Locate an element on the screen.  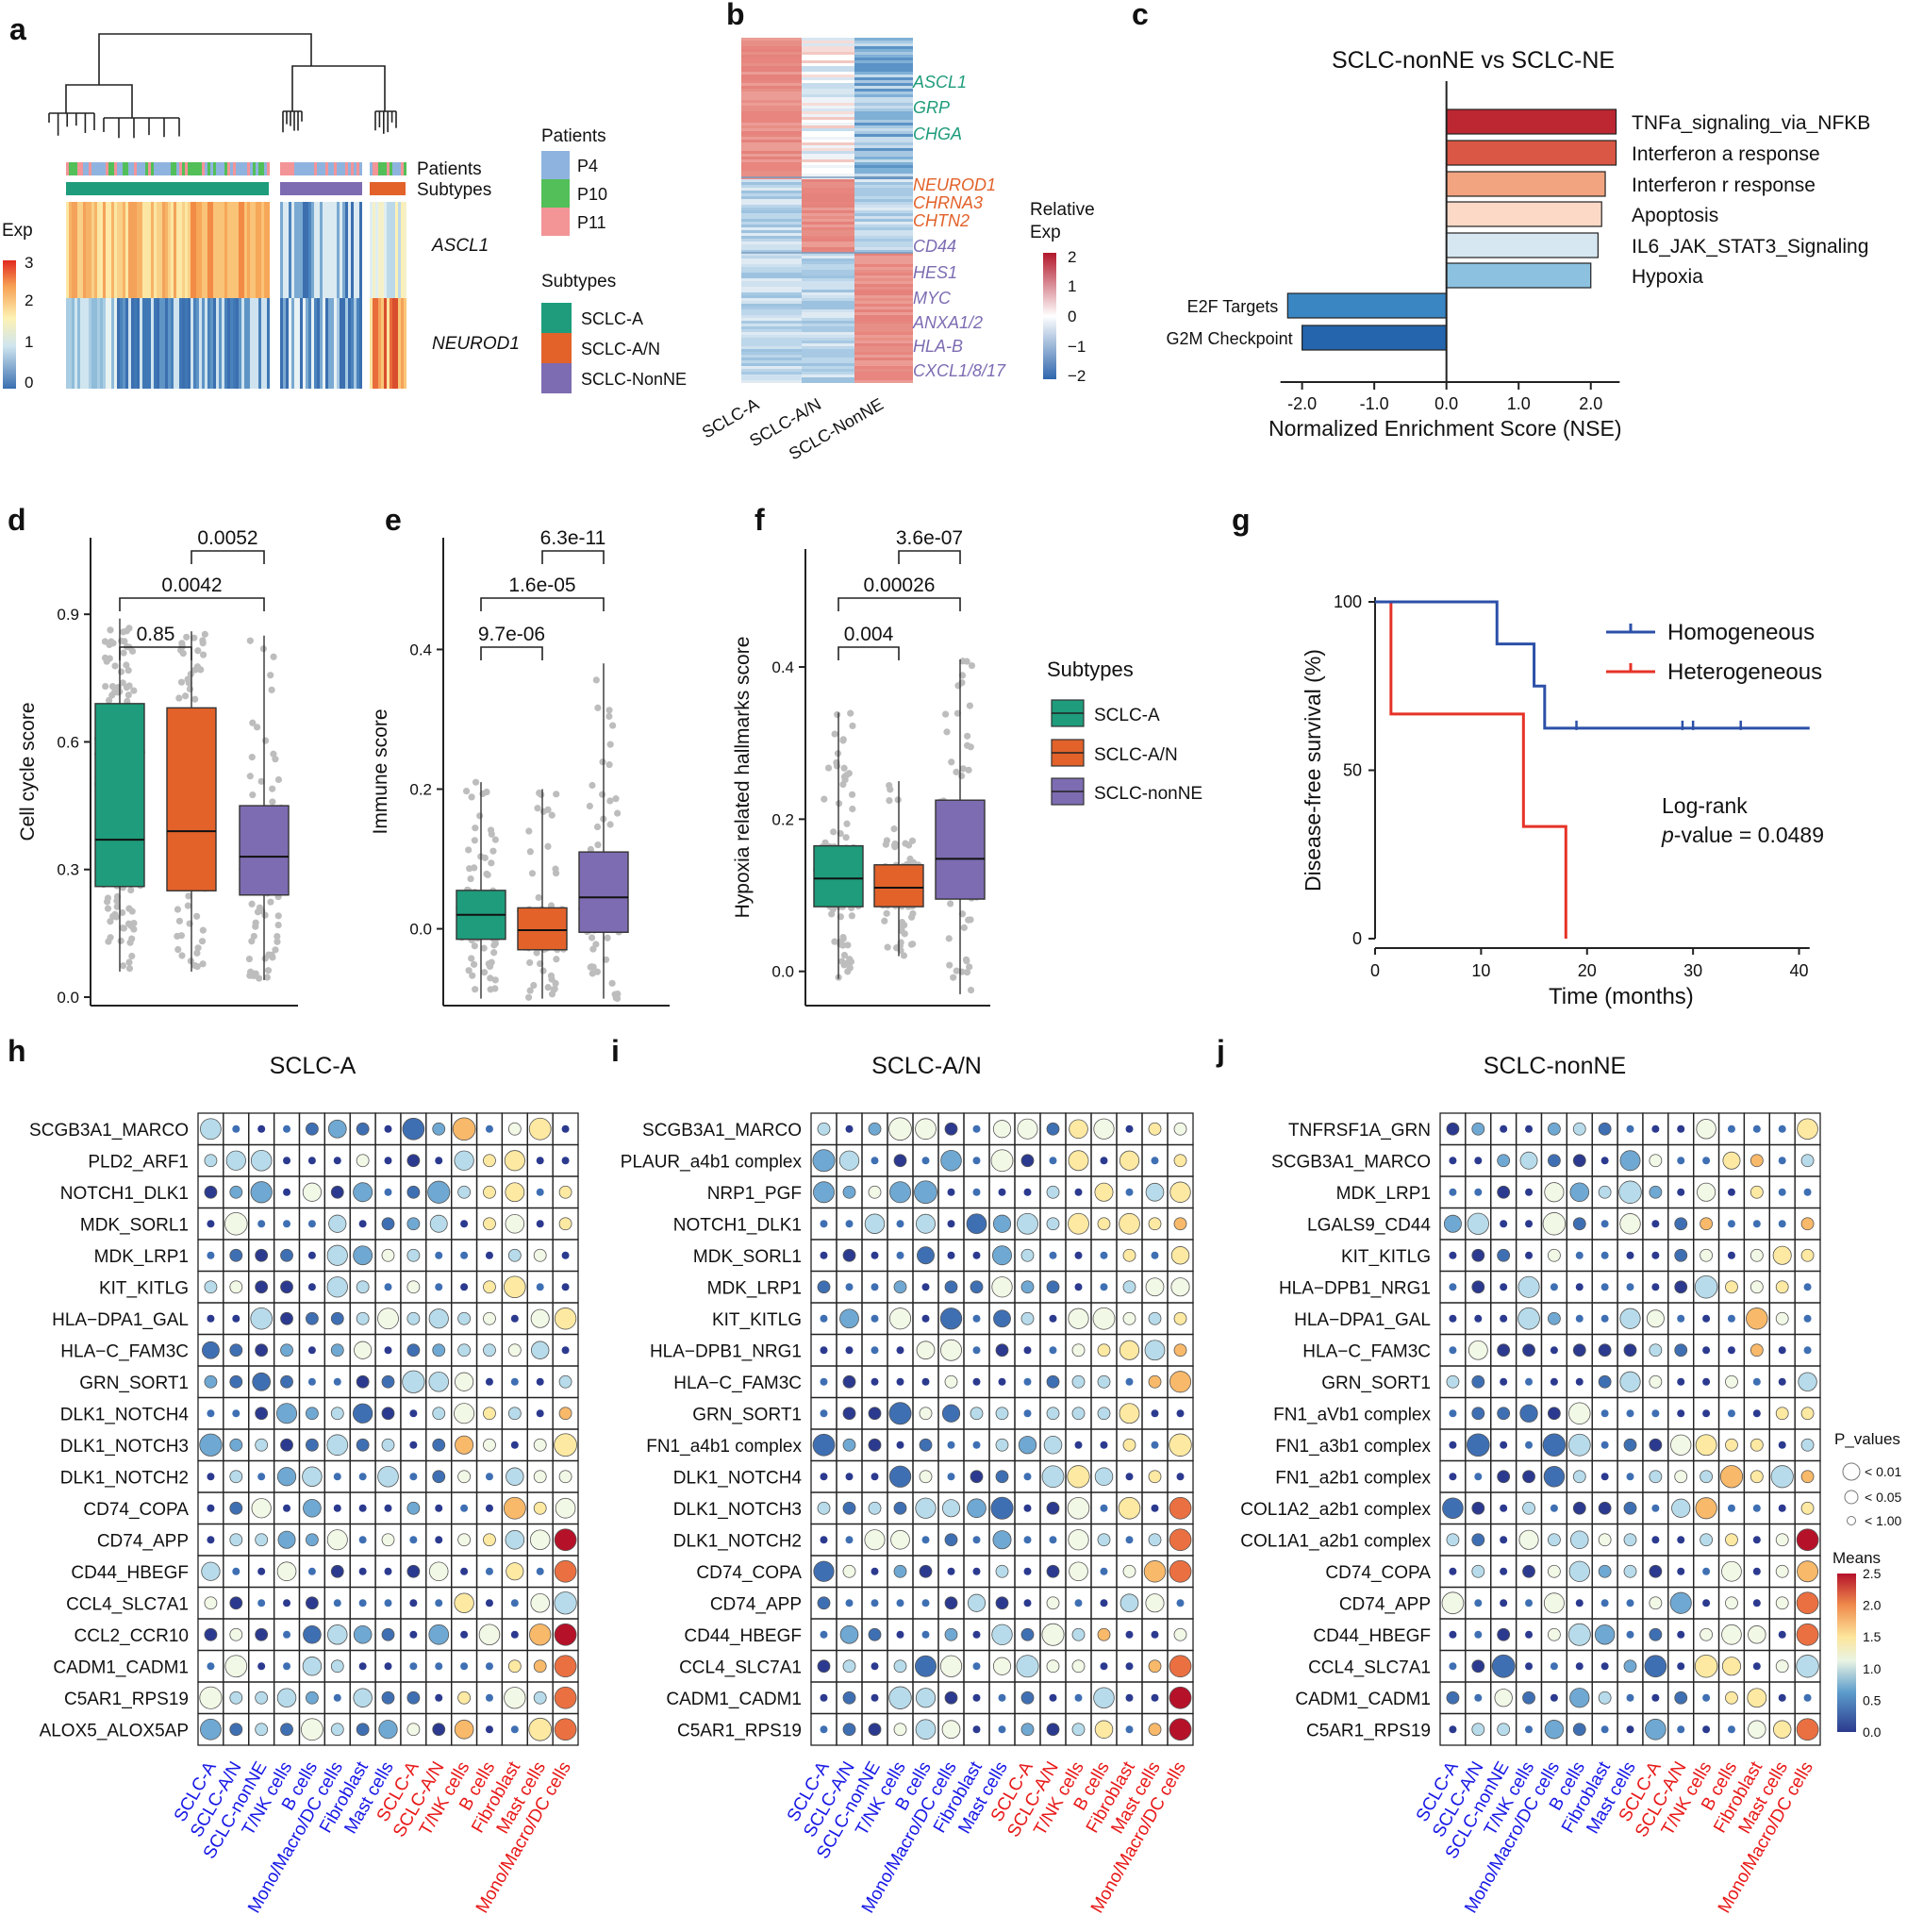
row-label: FN1_a2b1 complex is located at coordinates (1353, 1478).